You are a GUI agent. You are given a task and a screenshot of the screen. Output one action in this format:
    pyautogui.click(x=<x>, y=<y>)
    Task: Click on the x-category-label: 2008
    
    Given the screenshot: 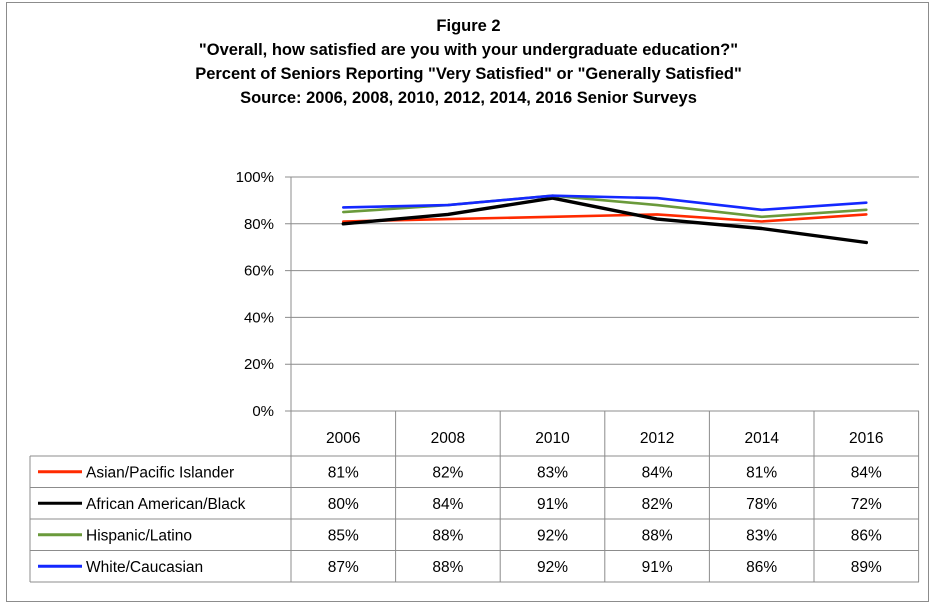 What is the action you would take?
    pyautogui.click(x=448, y=438)
    